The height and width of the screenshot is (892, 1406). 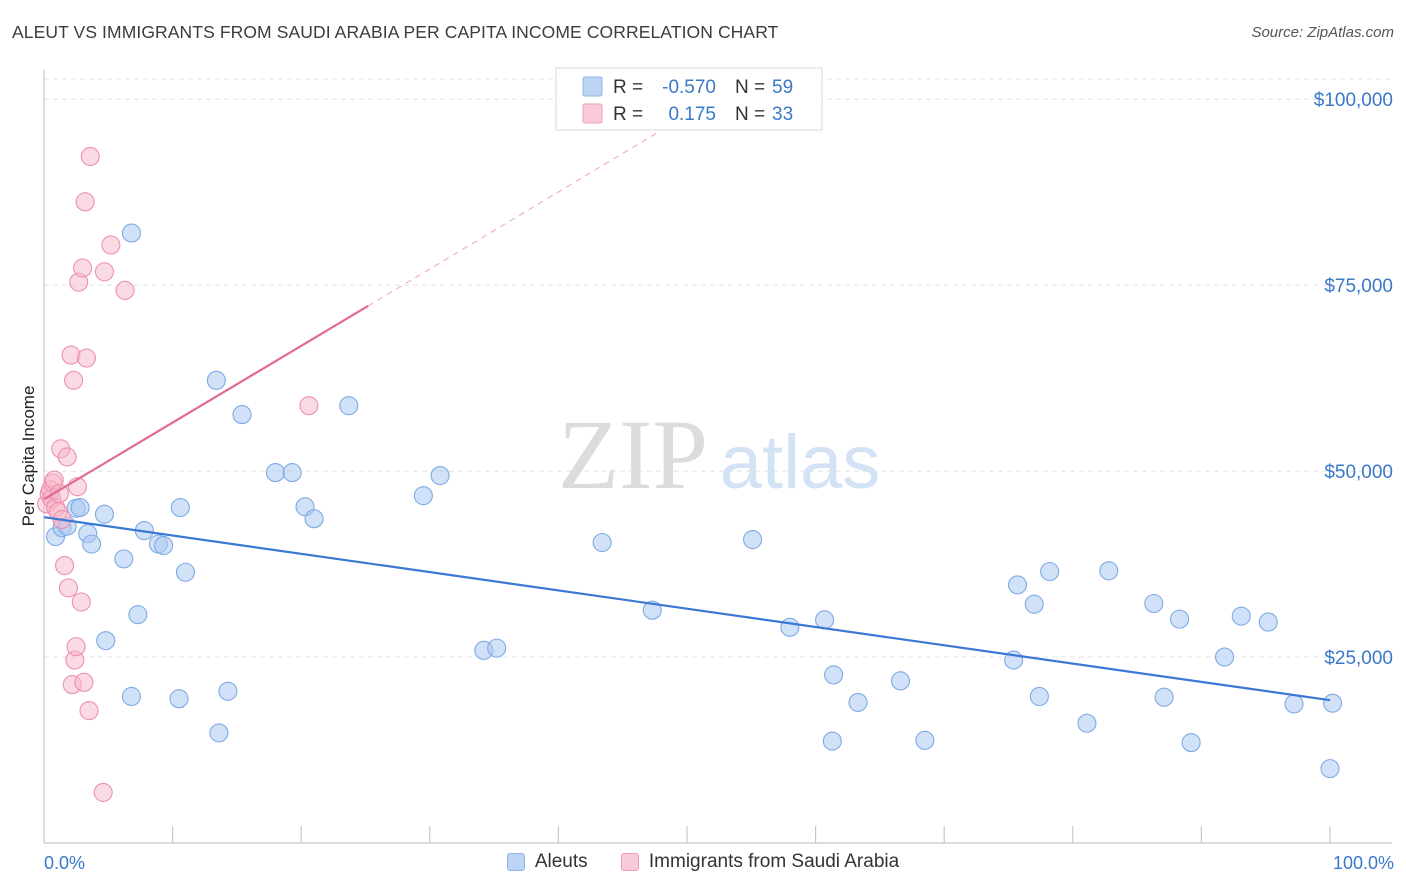 What do you see at coordinates (689, 99) in the screenshot?
I see `stats-legend: R = -0.570 N = 59 R = 0.175 N = 33` at bounding box center [689, 99].